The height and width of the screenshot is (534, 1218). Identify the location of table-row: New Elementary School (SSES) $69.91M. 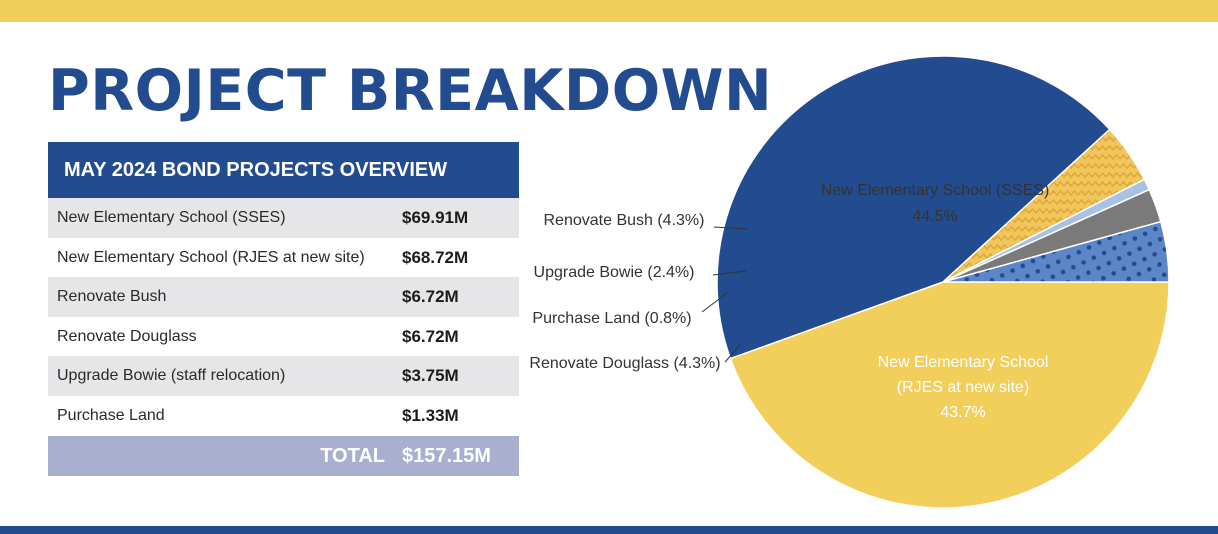
(283, 218).